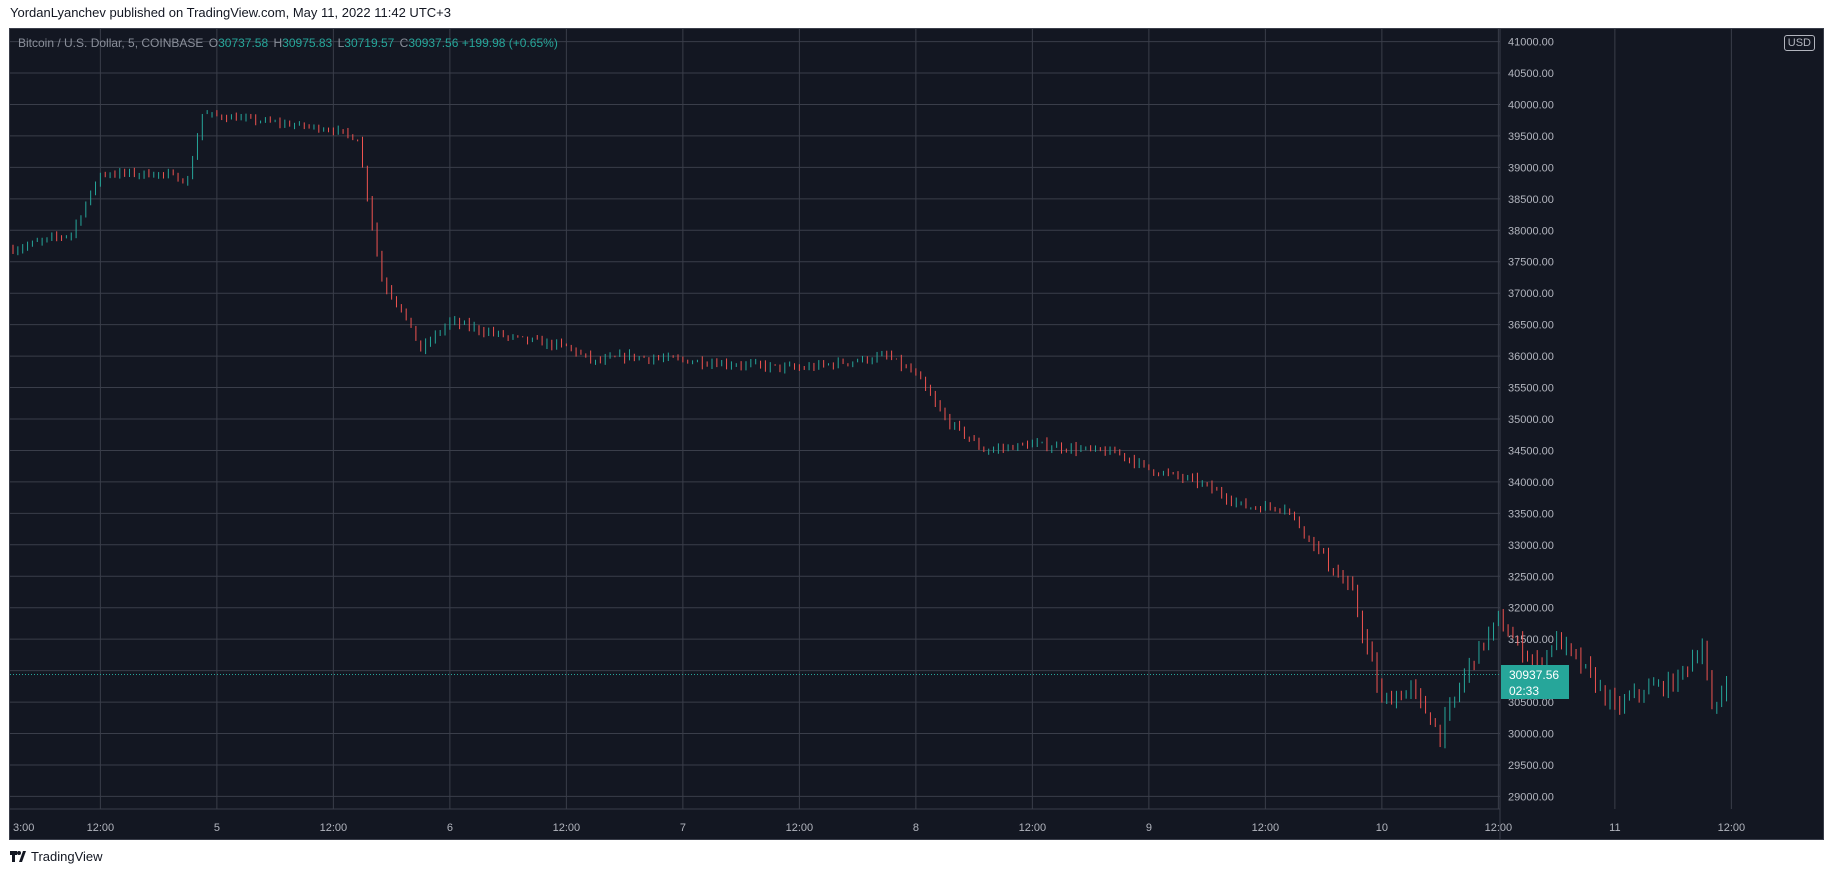  I want to click on y-tick-label: 32500.00, so click(1531, 577).